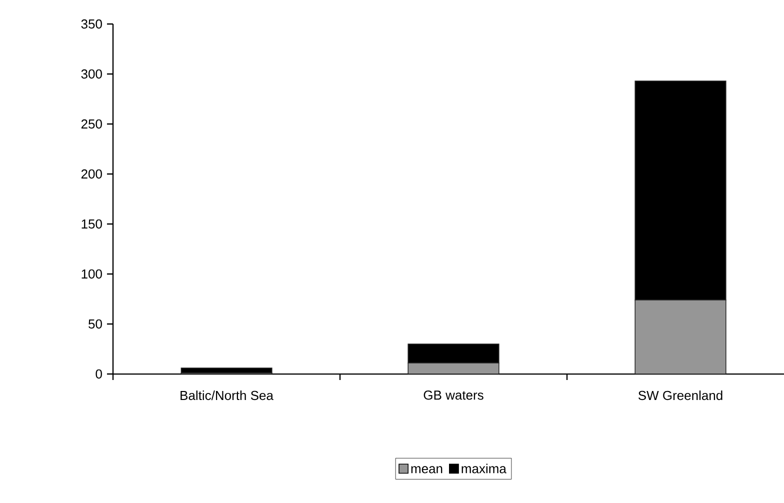  Describe the element at coordinates (91, 124) in the screenshot. I see `y-tick-label: 250` at that location.